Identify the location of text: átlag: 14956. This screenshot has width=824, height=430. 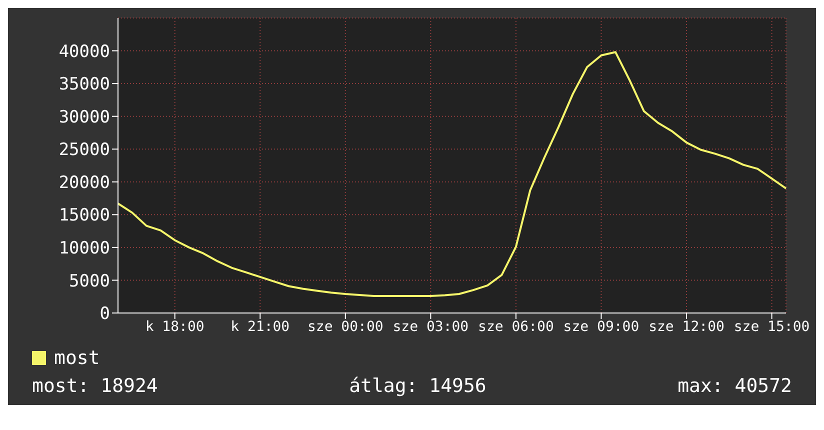
(417, 386).